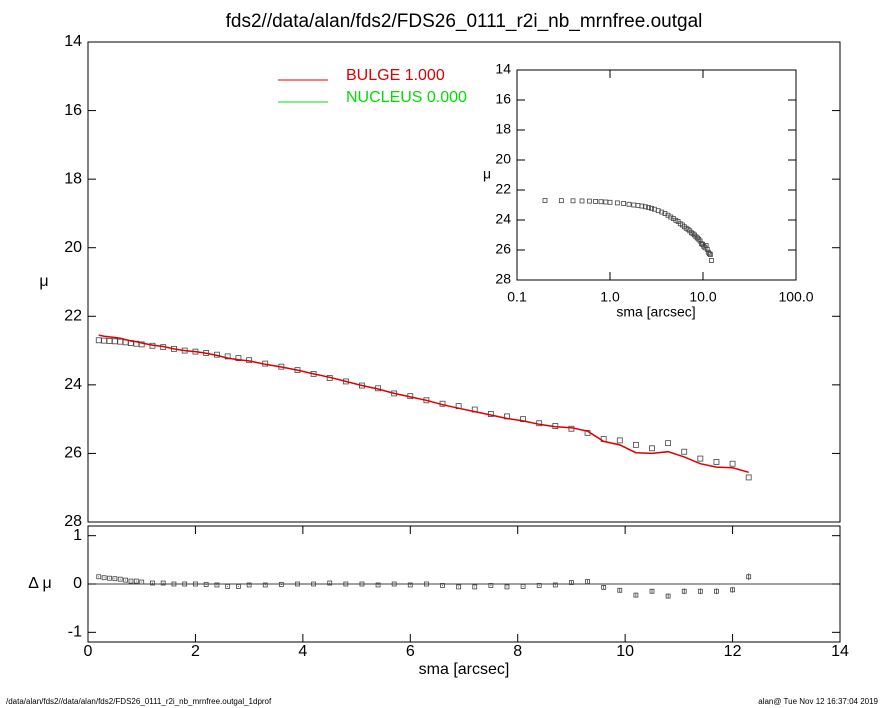  Describe the element at coordinates (656, 175) in the screenshot. I see `inset-frame` at that location.